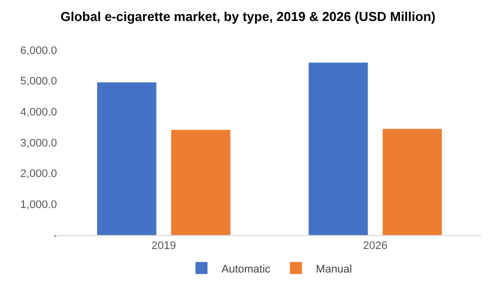 Image resolution: width=496 pixels, height=295 pixels. What do you see at coordinates (38, 143) in the screenshot?
I see `y-tick-label: 3,000.0` at bounding box center [38, 143].